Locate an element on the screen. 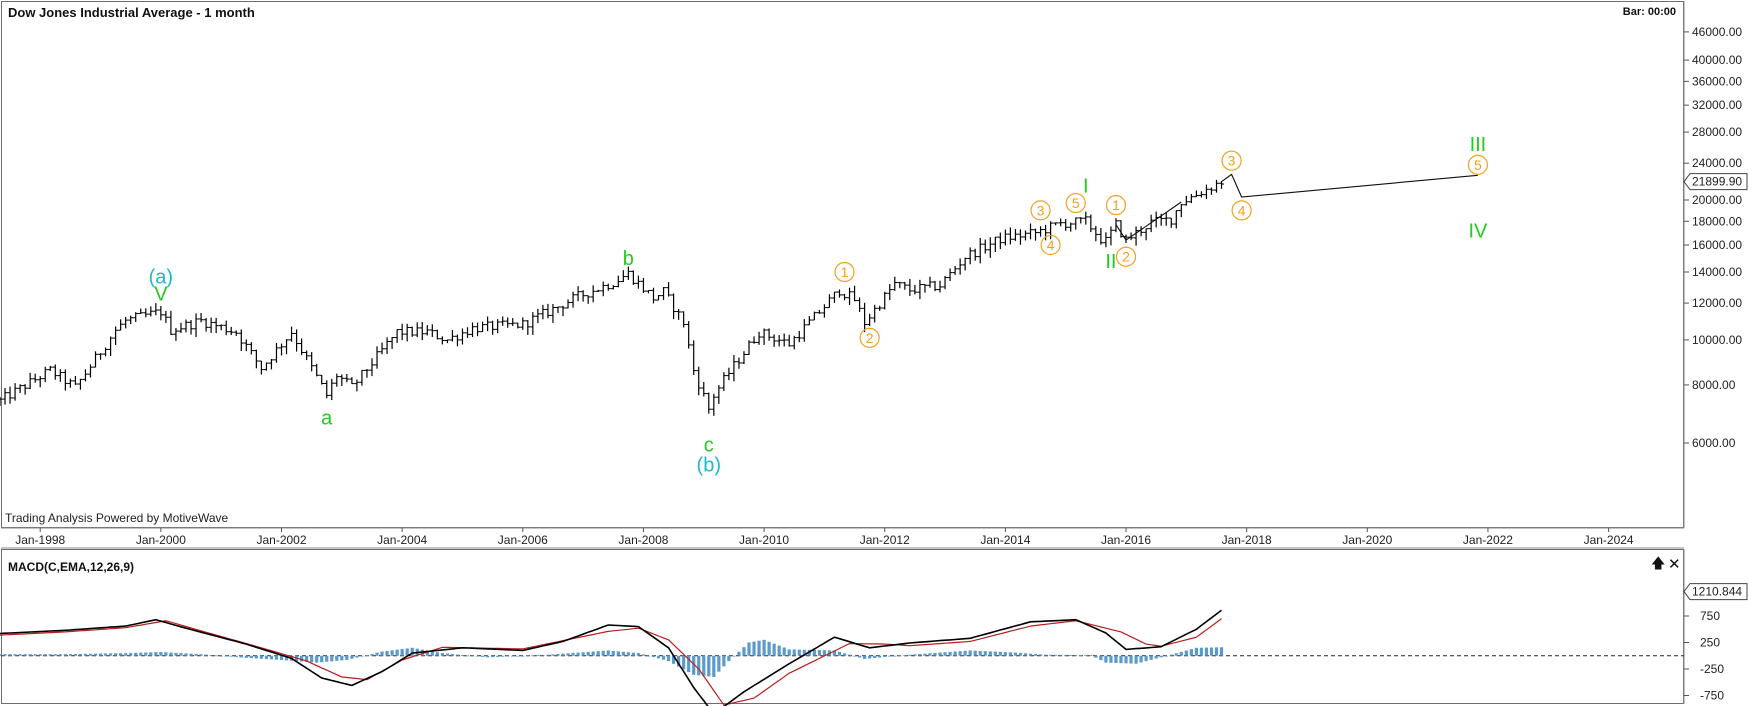 This screenshot has height=706, width=1749. x-tick-label: Jan-2020 is located at coordinates (1367, 540).